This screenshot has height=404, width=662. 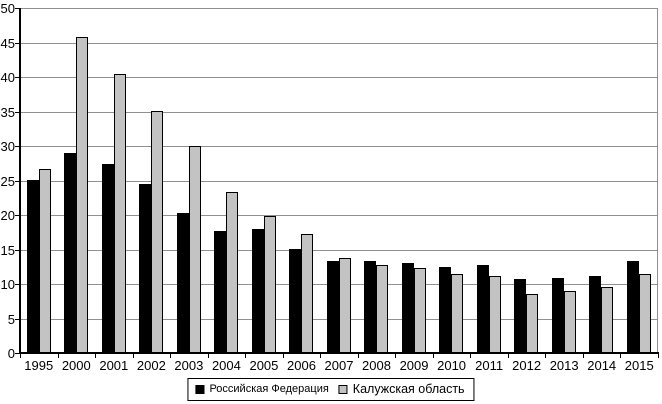 I want to click on bar-ko-2000, so click(x=82, y=195).